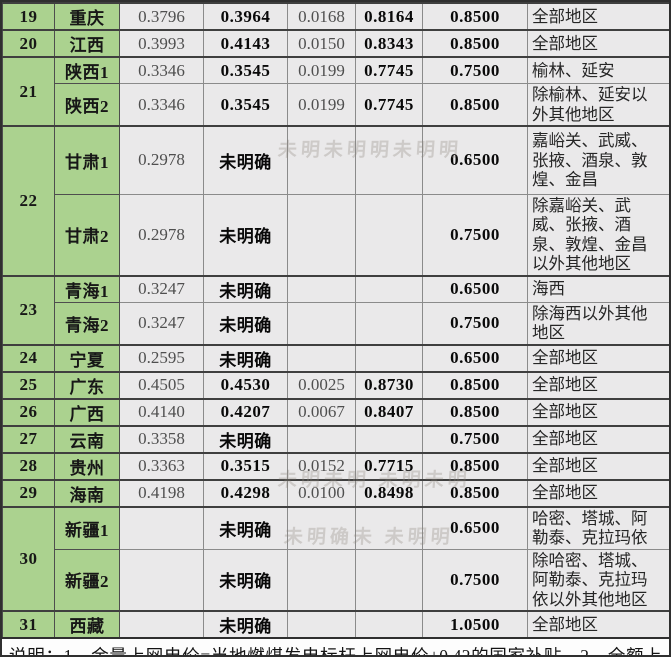  Describe the element at coordinates (87, 527) in the screenshot. I see `province-cell: 新疆1` at that location.